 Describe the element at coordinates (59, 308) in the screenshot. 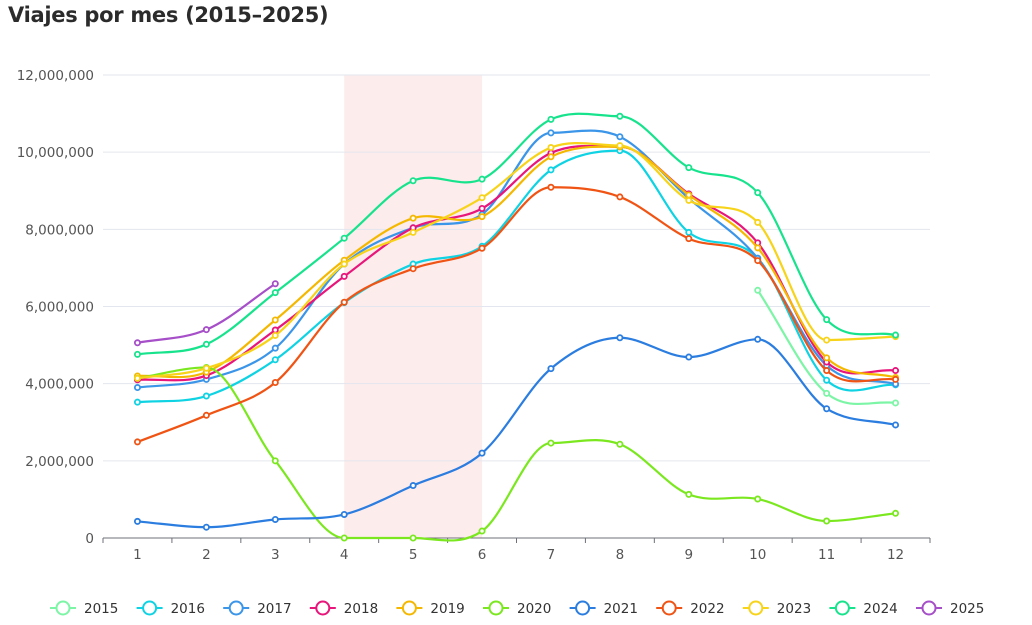

I see `y-tick-label: 6,000,000` at that location.